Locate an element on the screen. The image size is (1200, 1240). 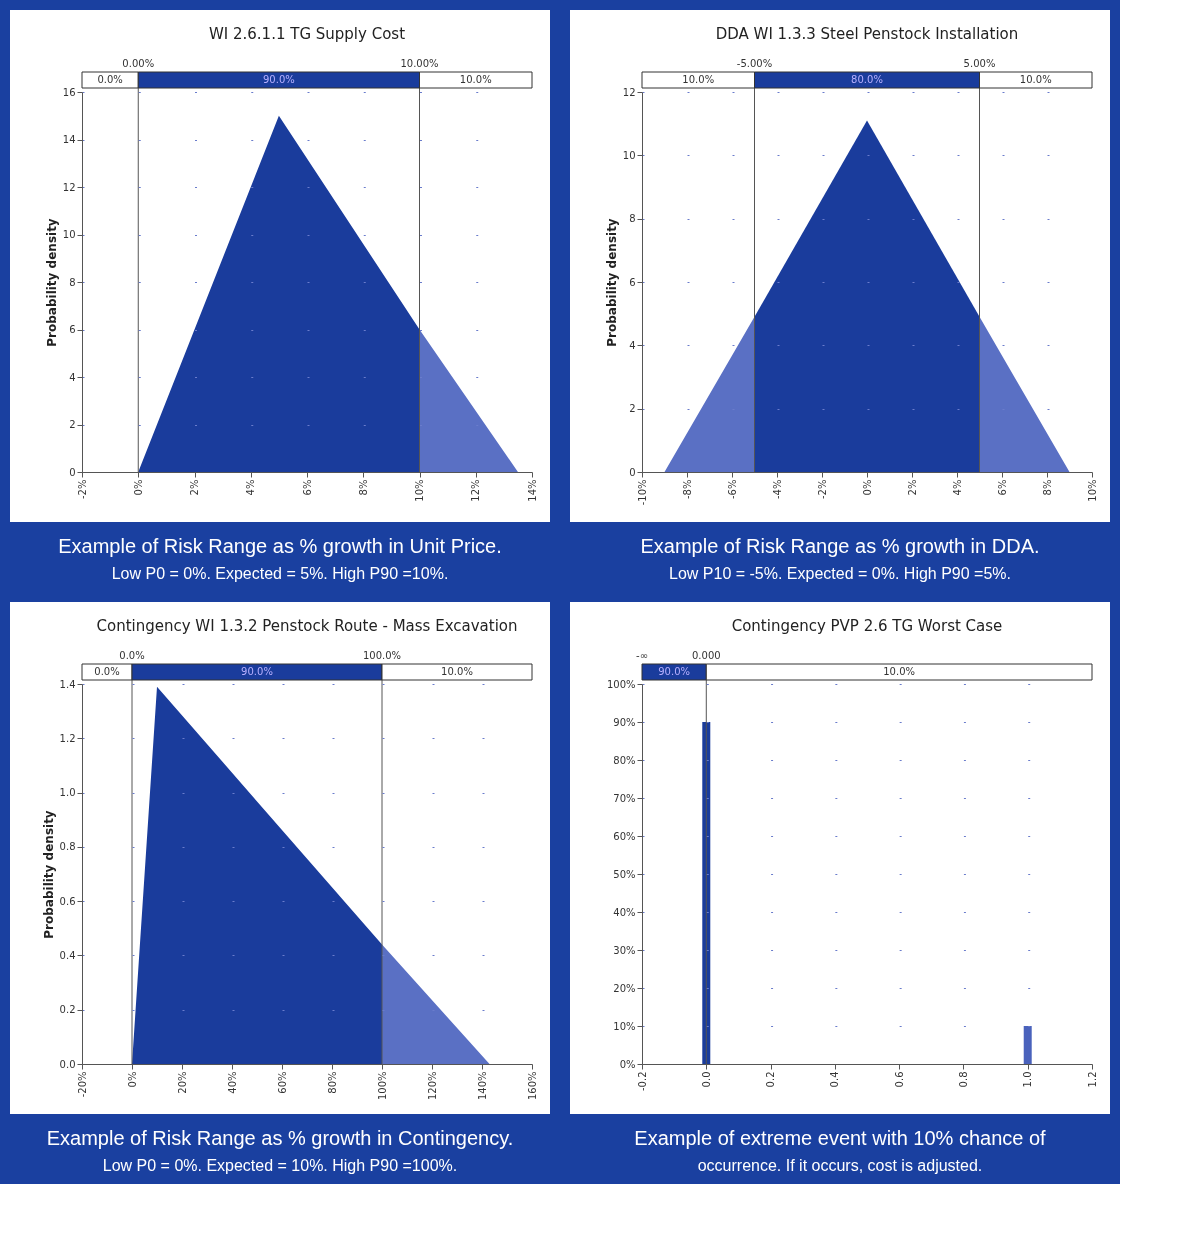
y-tick-label: 60% is located at coordinates (624, 836).